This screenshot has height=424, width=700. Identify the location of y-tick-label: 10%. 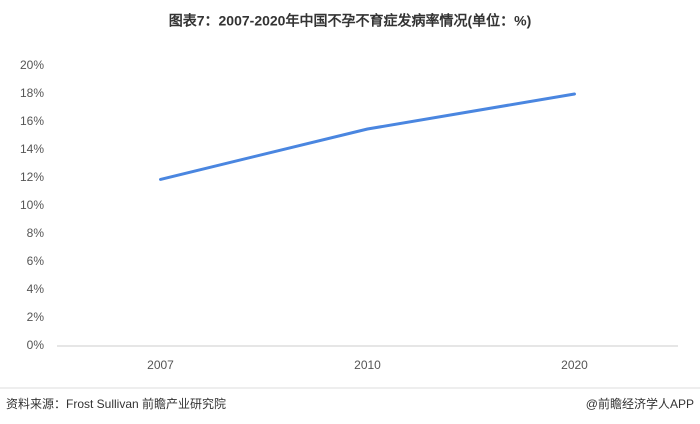
(32, 205).